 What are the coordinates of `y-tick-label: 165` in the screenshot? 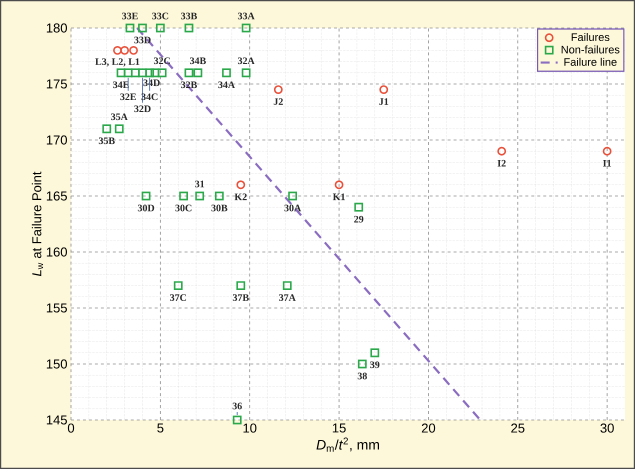 It's located at (56, 196).